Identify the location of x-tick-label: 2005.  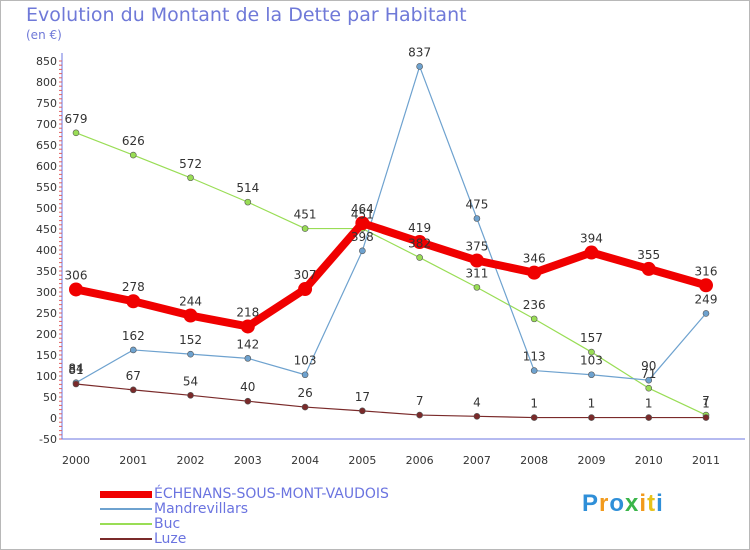
(362, 460).